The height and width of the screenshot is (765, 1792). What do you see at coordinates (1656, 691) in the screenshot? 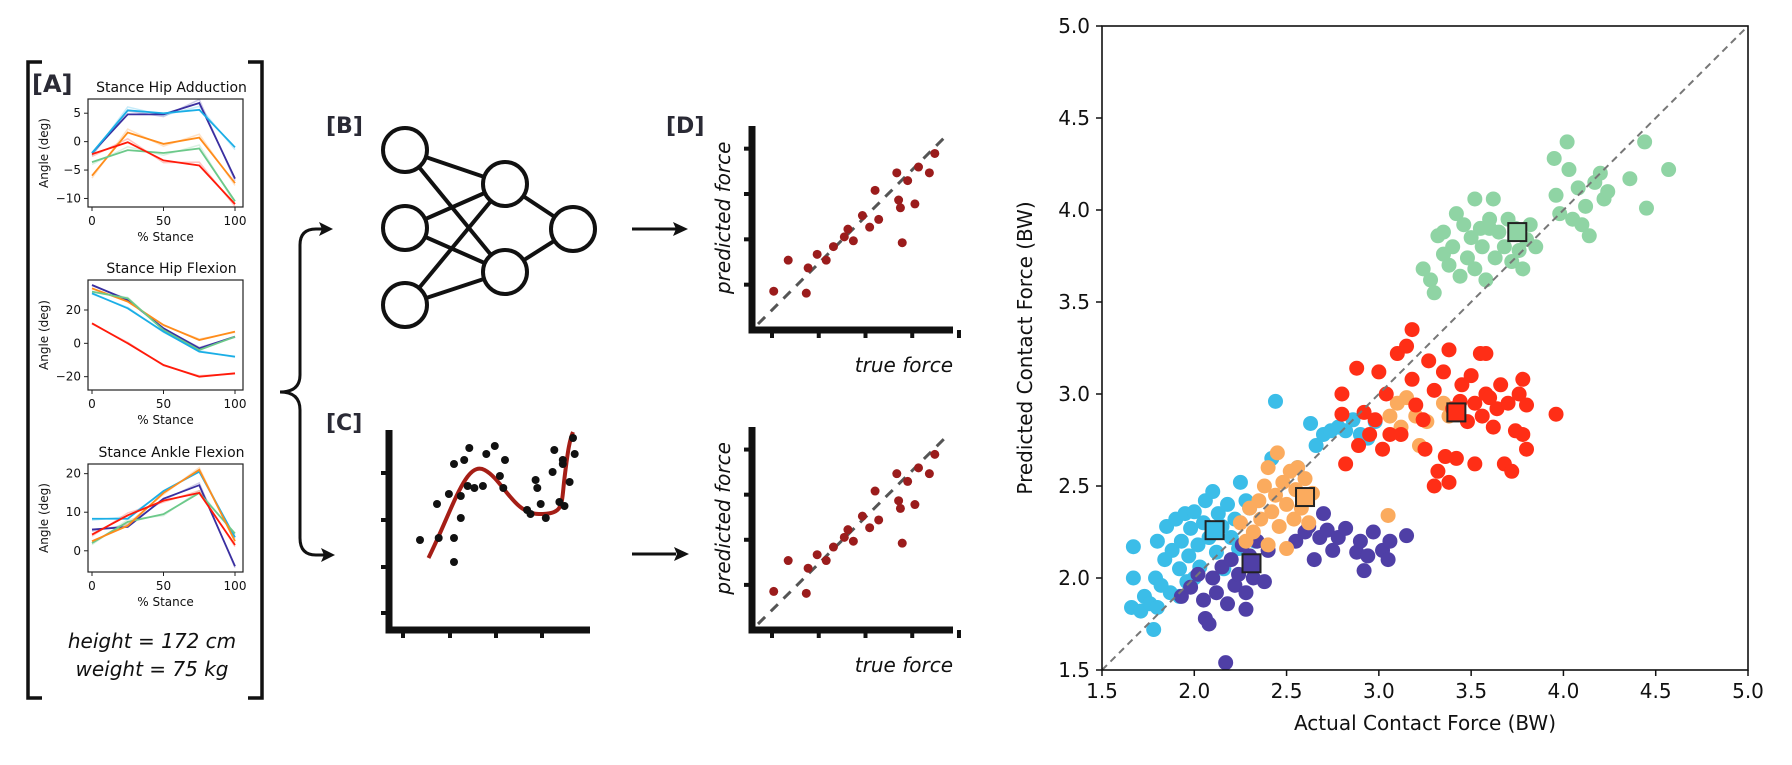
I see `x-tick-label: 4.5` at bounding box center [1656, 691].